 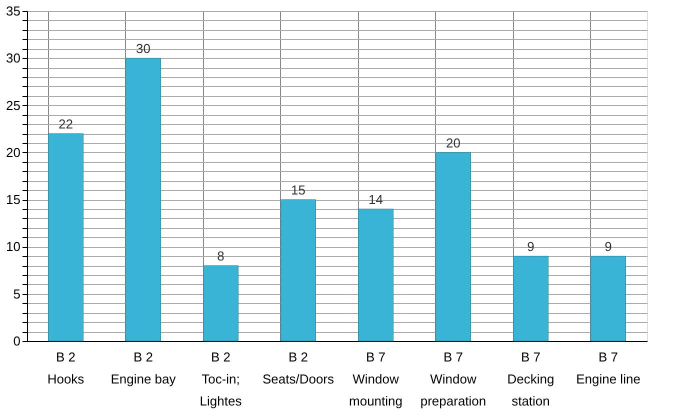 I want to click on y-tick-label: 10, so click(x=13, y=246).